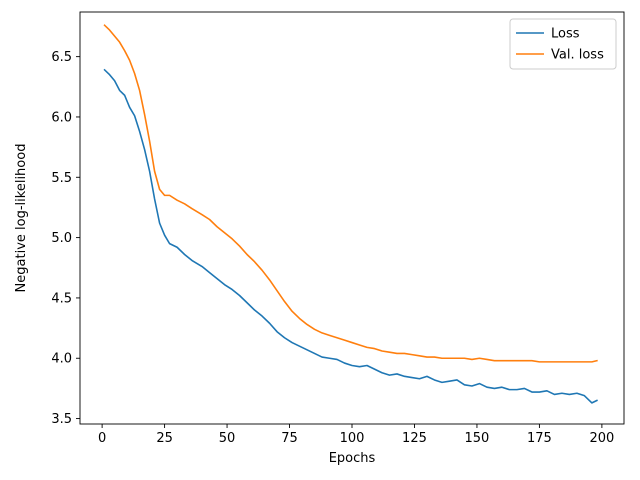 The image size is (640, 480). What do you see at coordinates (414, 438) in the screenshot?
I see `x-tick-label: 125` at bounding box center [414, 438].